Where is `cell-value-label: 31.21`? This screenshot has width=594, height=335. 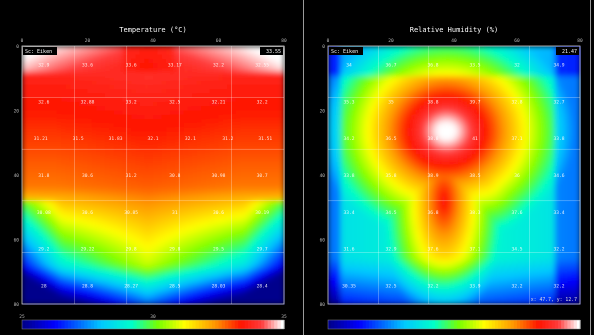 cell-value-label: 31.21 is located at coordinates (41, 139).